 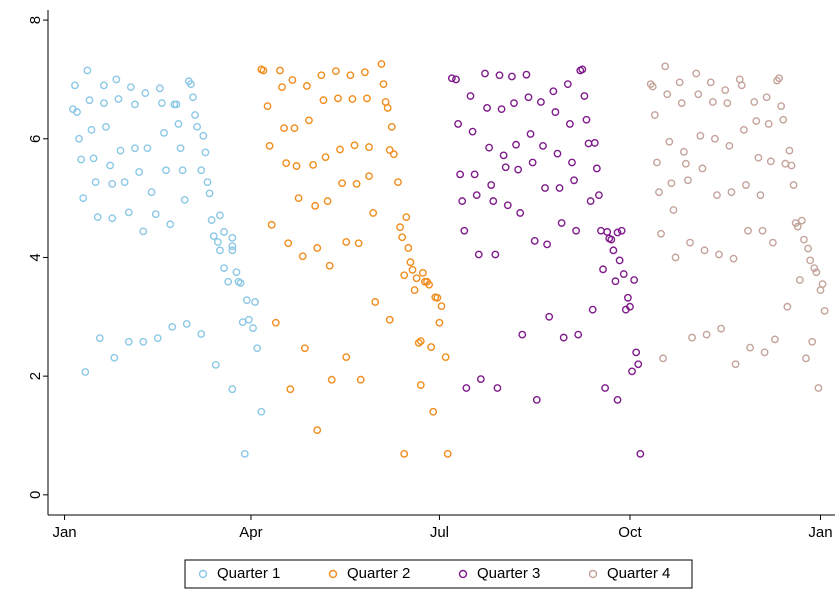 What do you see at coordinates (35, 257) in the screenshot?
I see `y-tick-label: 4` at bounding box center [35, 257].